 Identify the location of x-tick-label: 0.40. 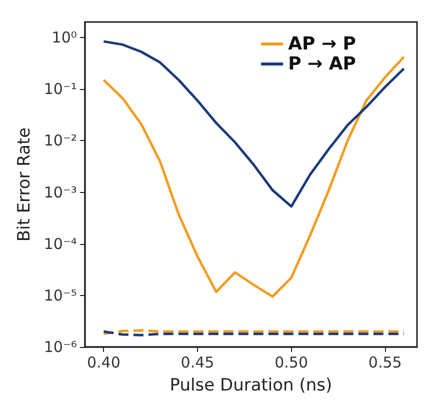
(103, 363).